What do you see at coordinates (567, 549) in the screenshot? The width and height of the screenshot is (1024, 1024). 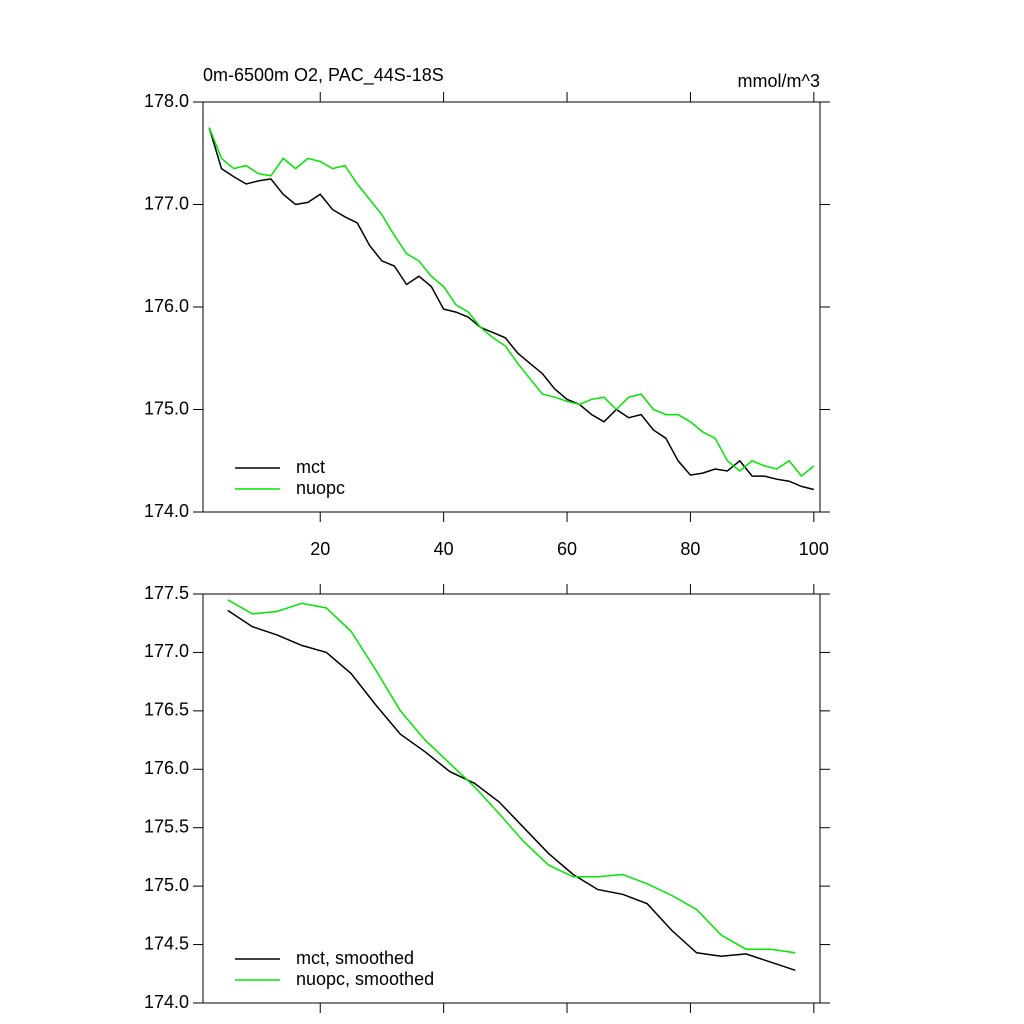 I see `x-tick-label: 60` at bounding box center [567, 549].